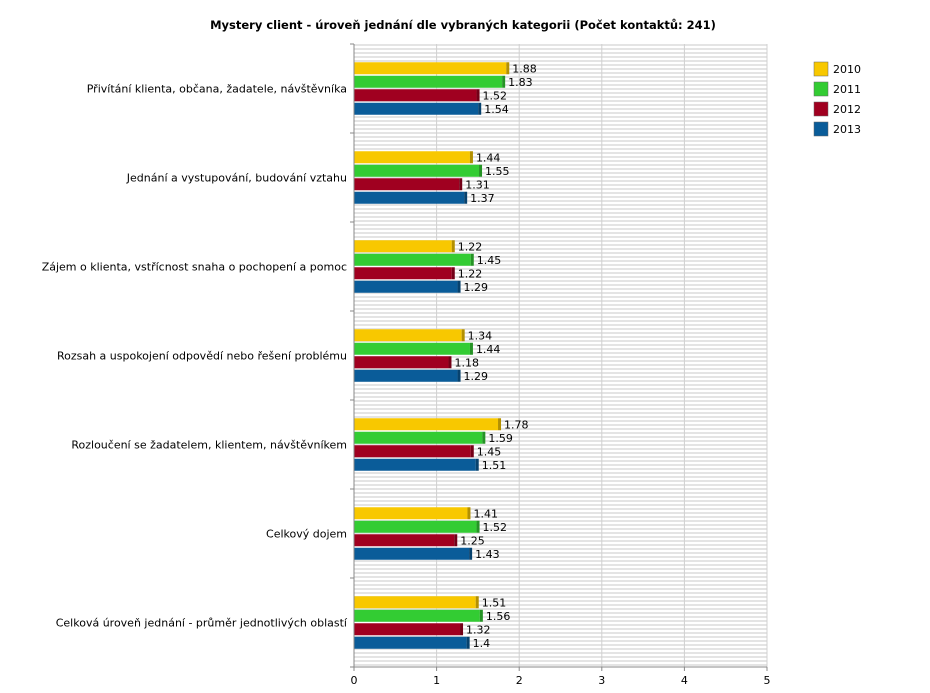 The height and width of the screenshot is (693, 930). Describe the element at coordinates (847, 109) in the screenshot. I see `legend-label-2012: 2012` at that location.